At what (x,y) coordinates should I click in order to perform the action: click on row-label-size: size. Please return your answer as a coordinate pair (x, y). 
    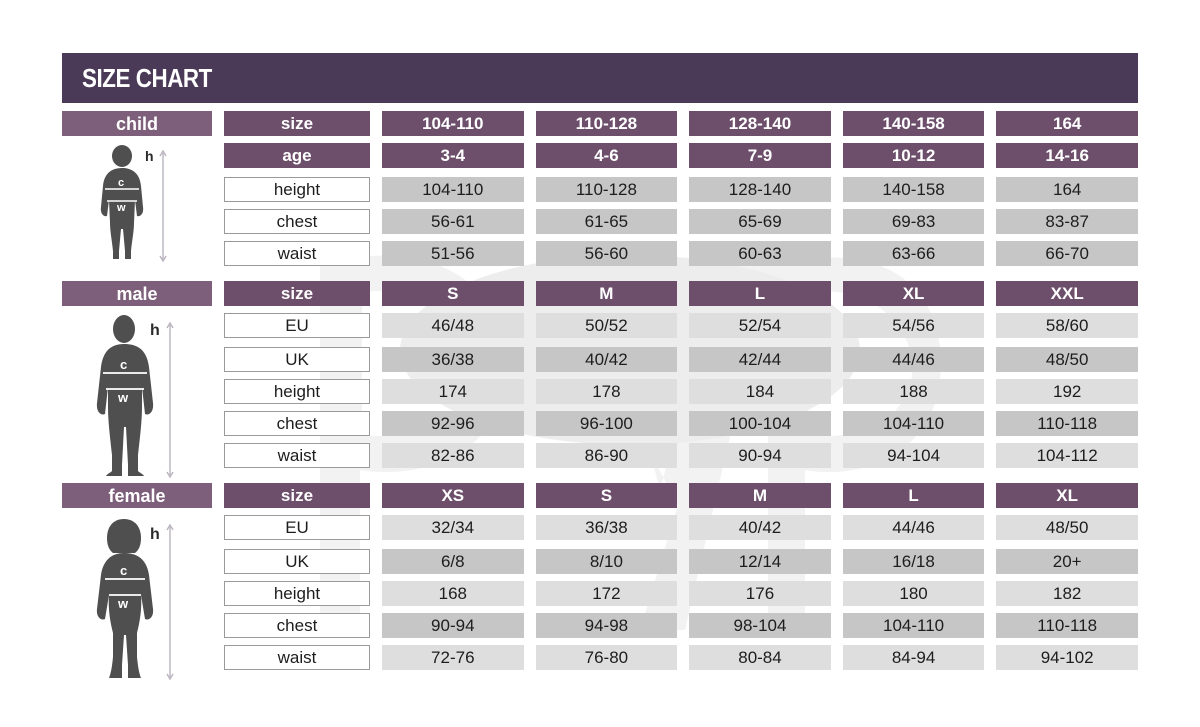
    Looking at the image, I should click on (297, 495).